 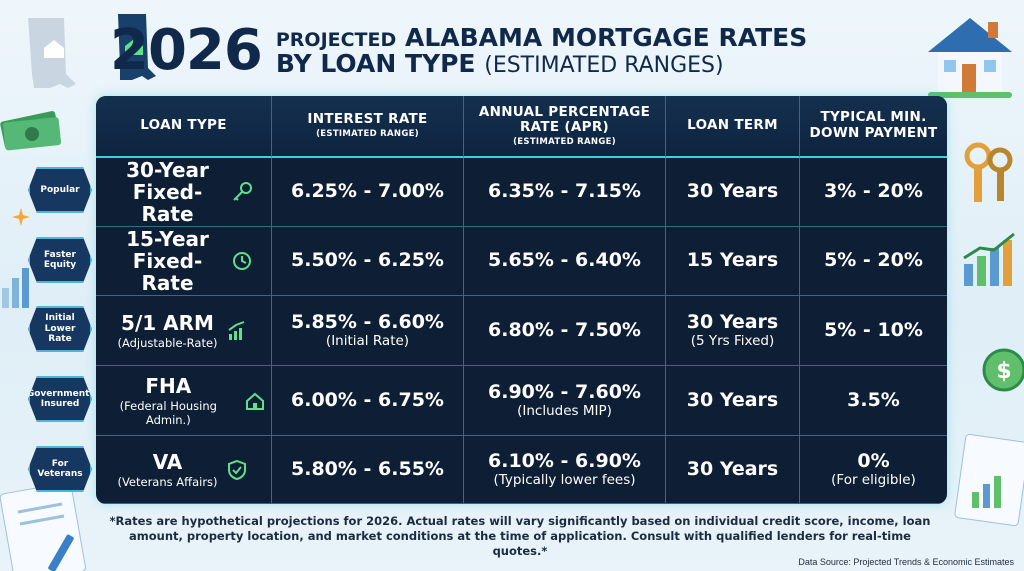 I want to click on table-row-1-apr: 5.65% - 6.40%, so click(x=565, y=261).